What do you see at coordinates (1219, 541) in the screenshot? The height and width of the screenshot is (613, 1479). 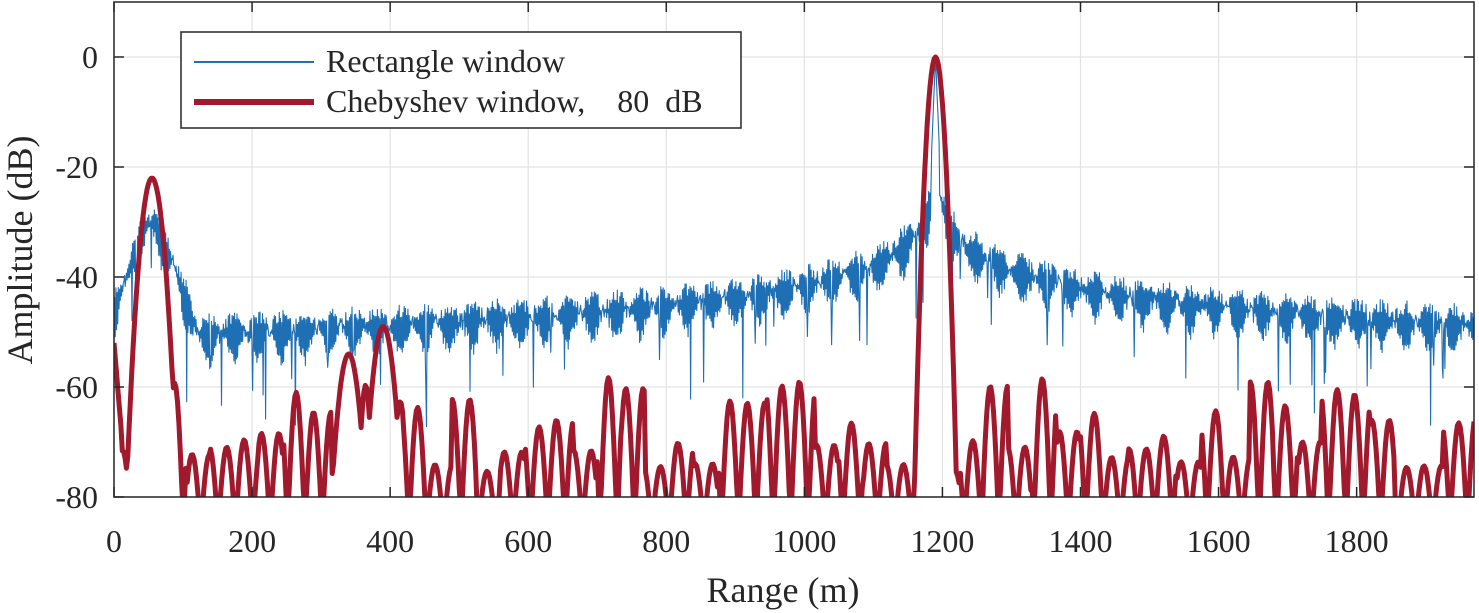 I see `x-tick-label: 1600` at bounding box center [1219, 541].